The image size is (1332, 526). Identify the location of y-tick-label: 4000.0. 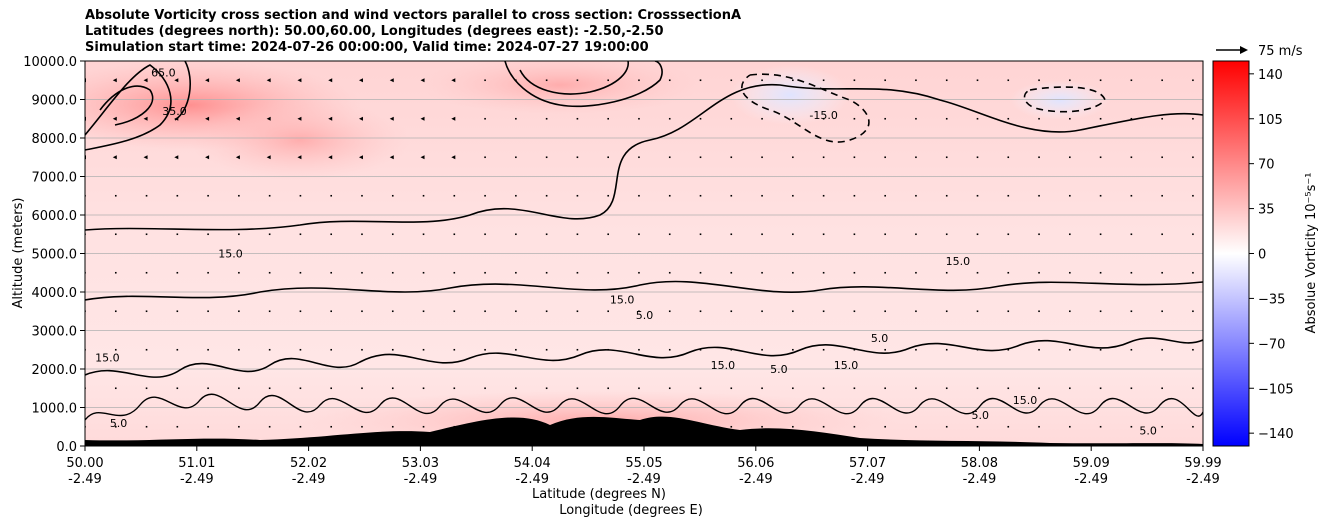
(55, 293).